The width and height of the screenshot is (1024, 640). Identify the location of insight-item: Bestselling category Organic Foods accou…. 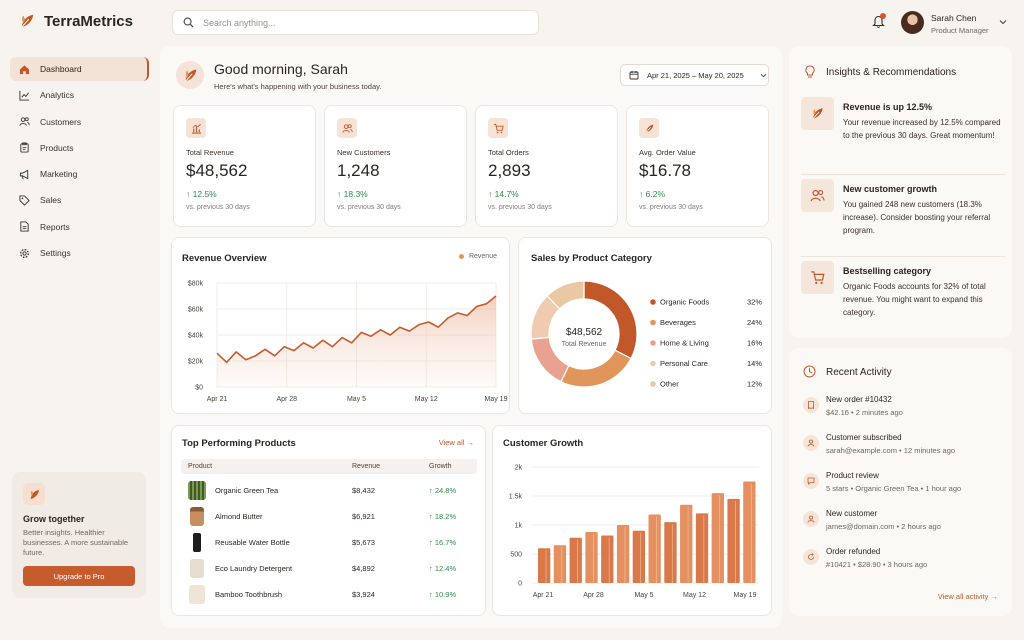
(903, 296).